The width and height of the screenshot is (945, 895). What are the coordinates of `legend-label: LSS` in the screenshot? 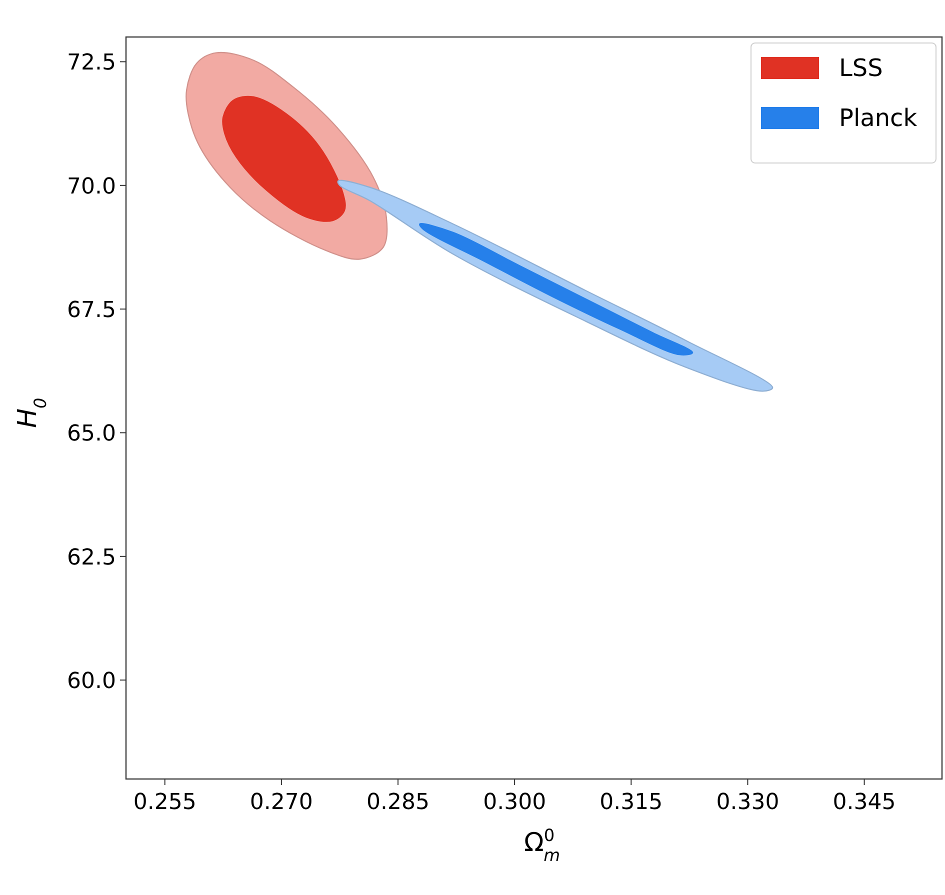 It's located at (861, 68).